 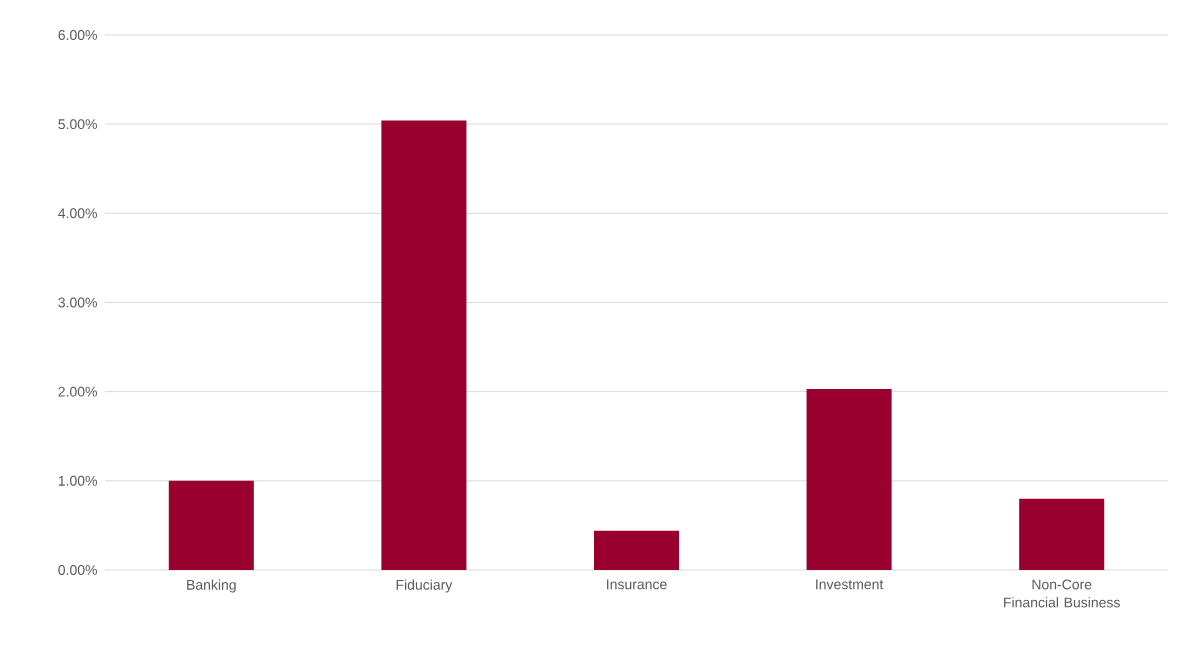 I want to click on y-tick-label: 6.00%, so click(x=77, y=35).